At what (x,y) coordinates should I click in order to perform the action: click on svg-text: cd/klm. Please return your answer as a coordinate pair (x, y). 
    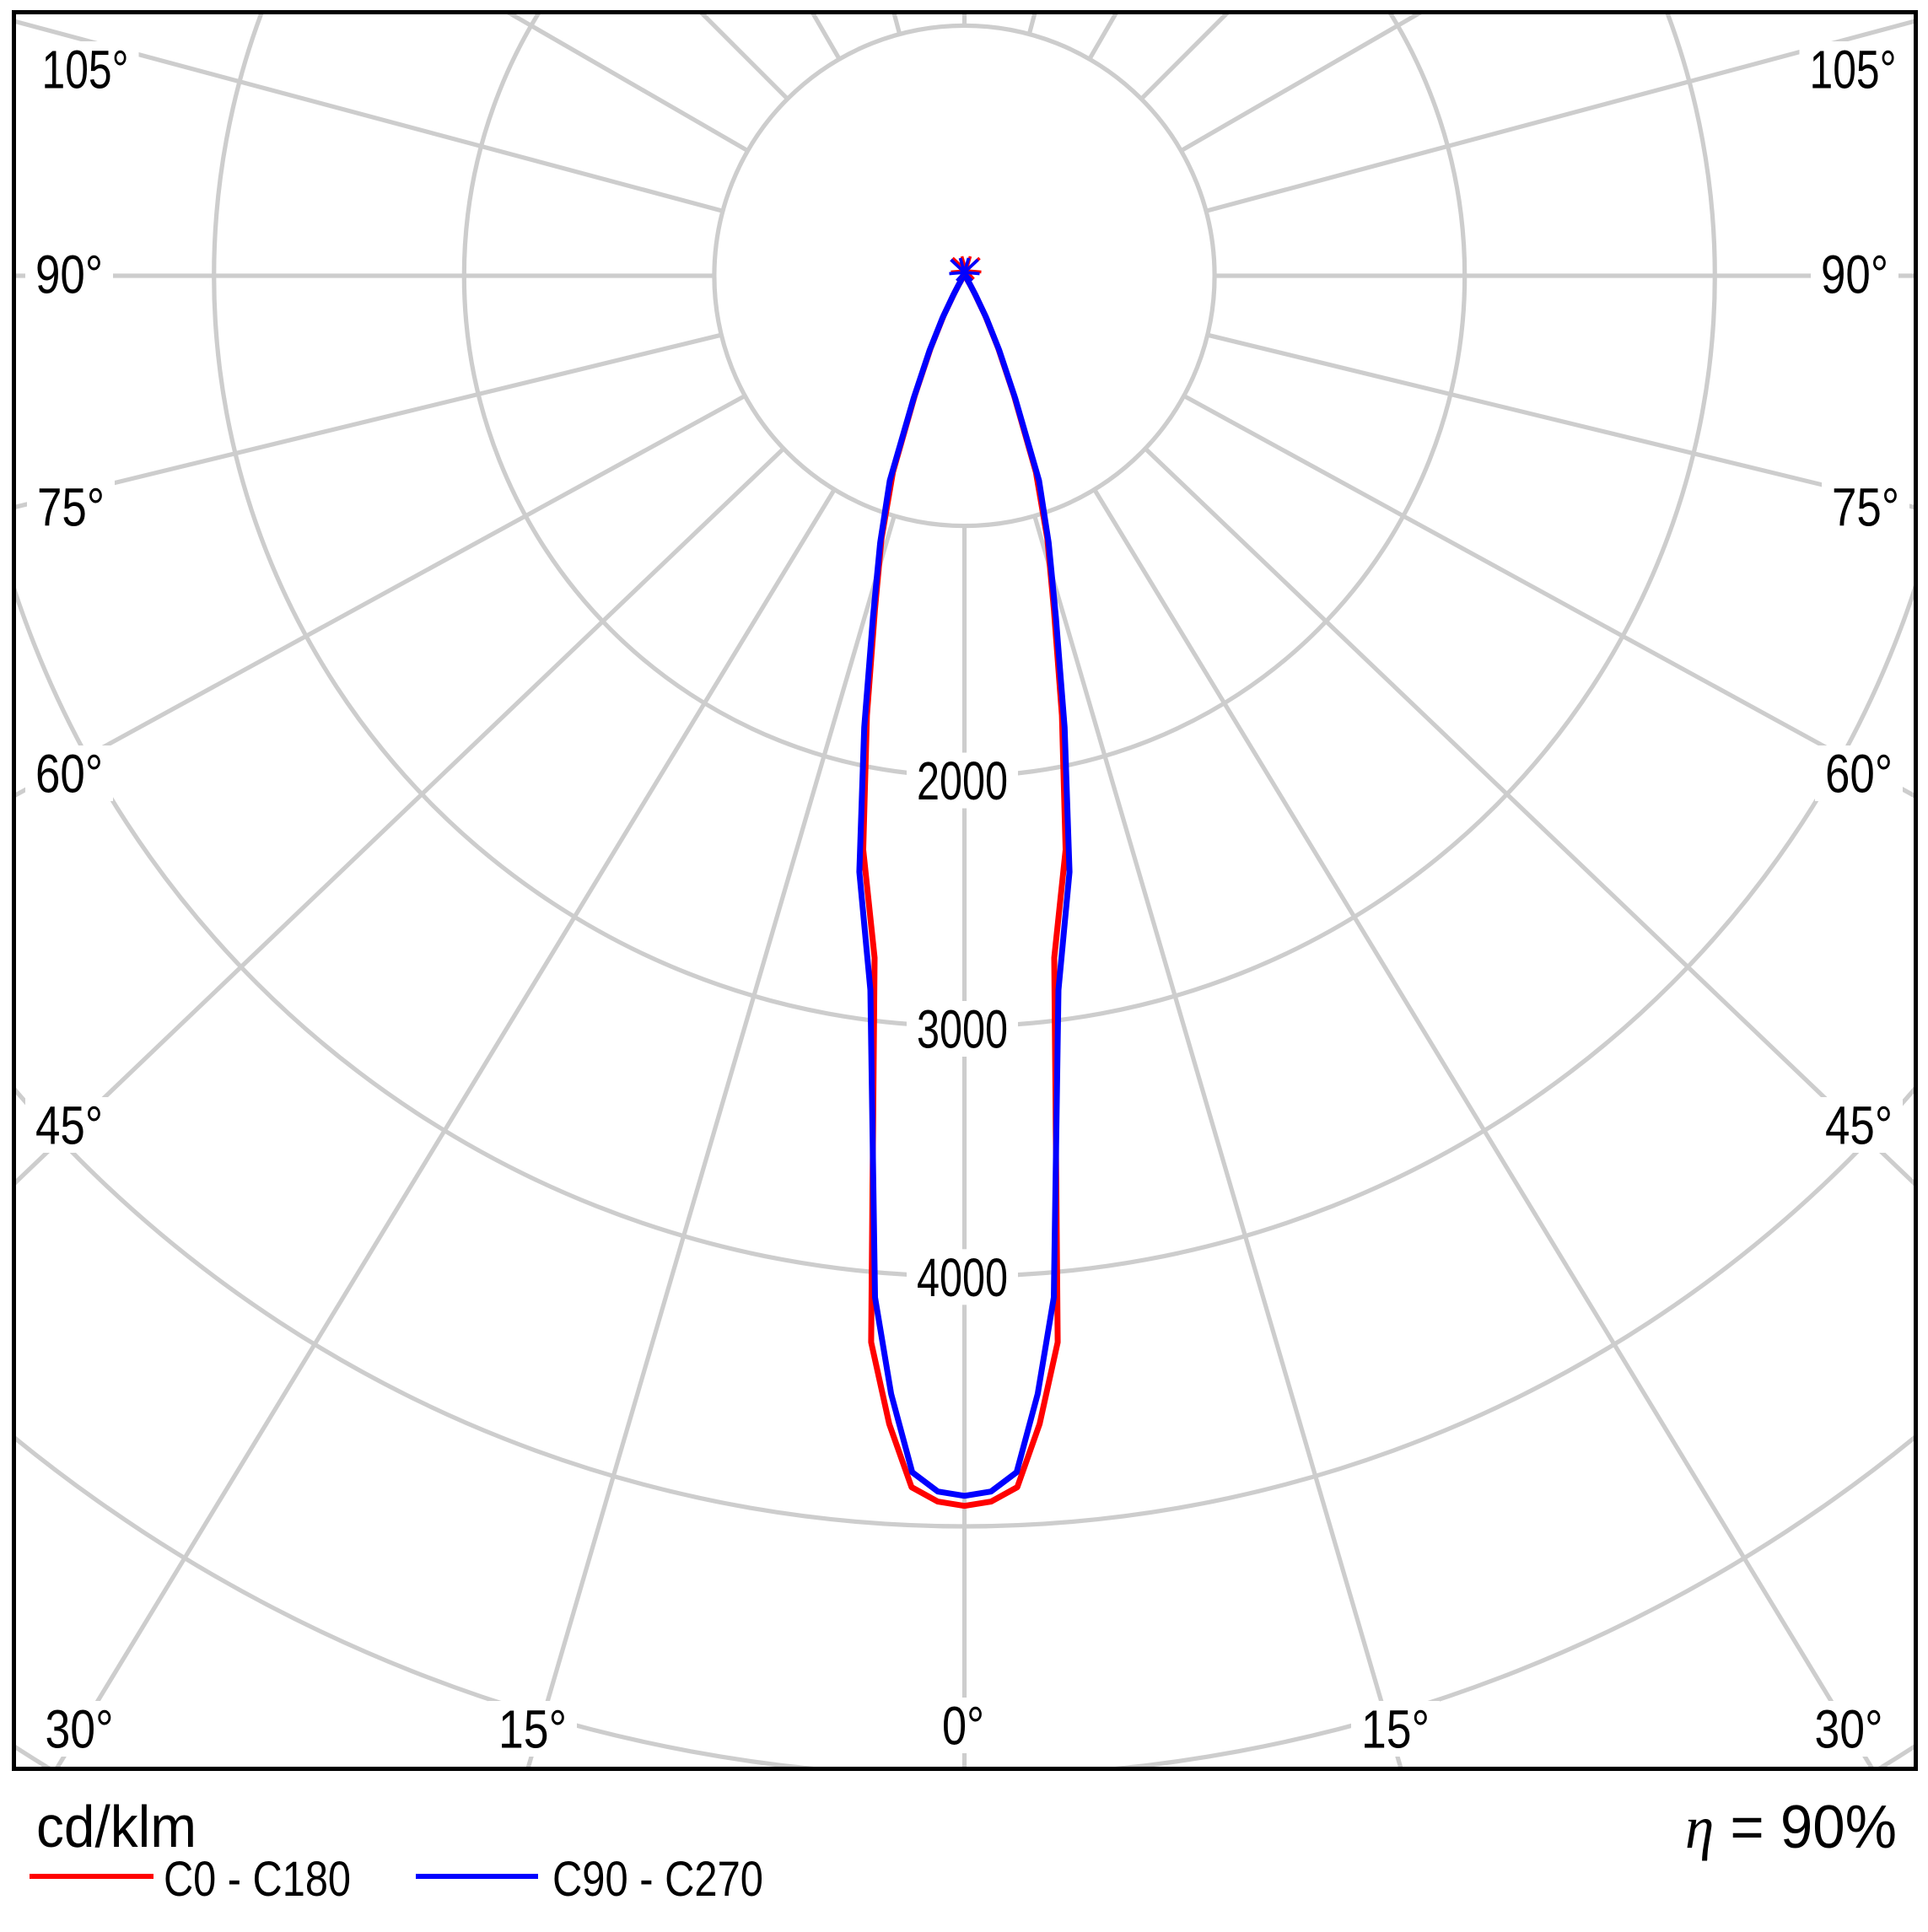
    Looking at the image, I should click on (116, 1827).